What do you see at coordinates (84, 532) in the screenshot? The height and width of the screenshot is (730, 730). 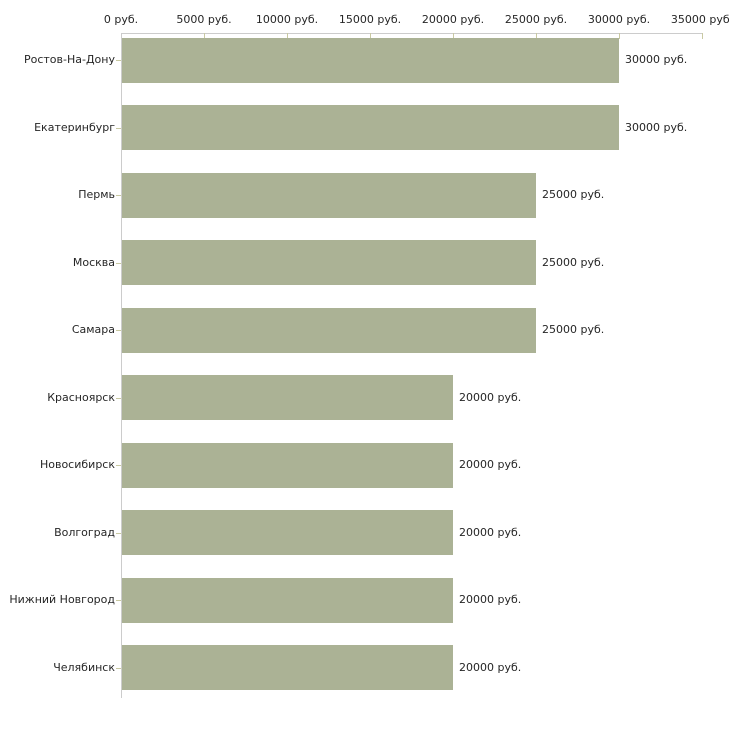 I see `category-label: Волгоград` at bounding box center [84, 532].